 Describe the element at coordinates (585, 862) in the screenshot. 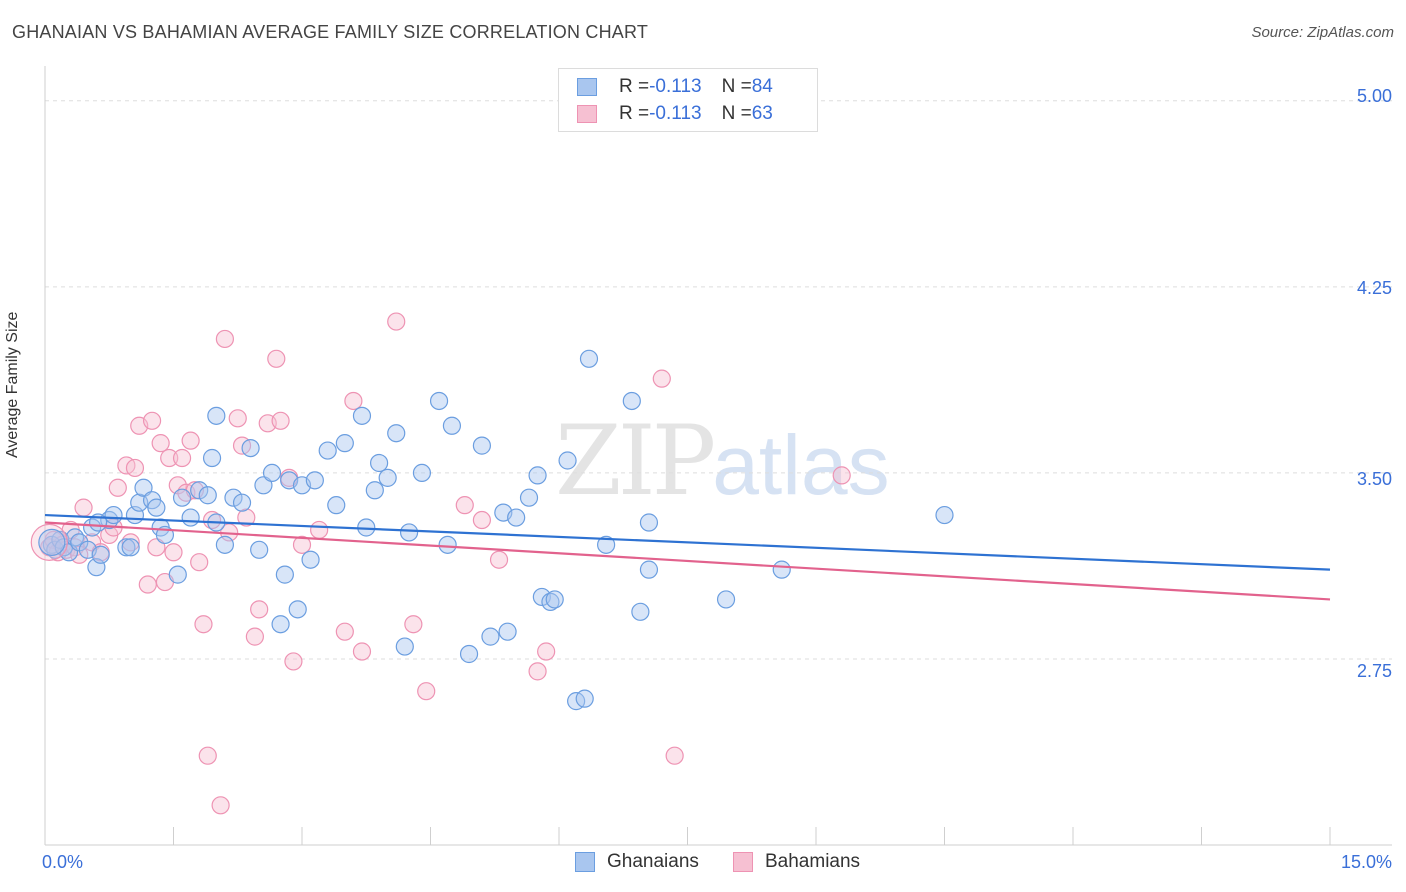

I see `ghanaians-legend-swatch` at that location.